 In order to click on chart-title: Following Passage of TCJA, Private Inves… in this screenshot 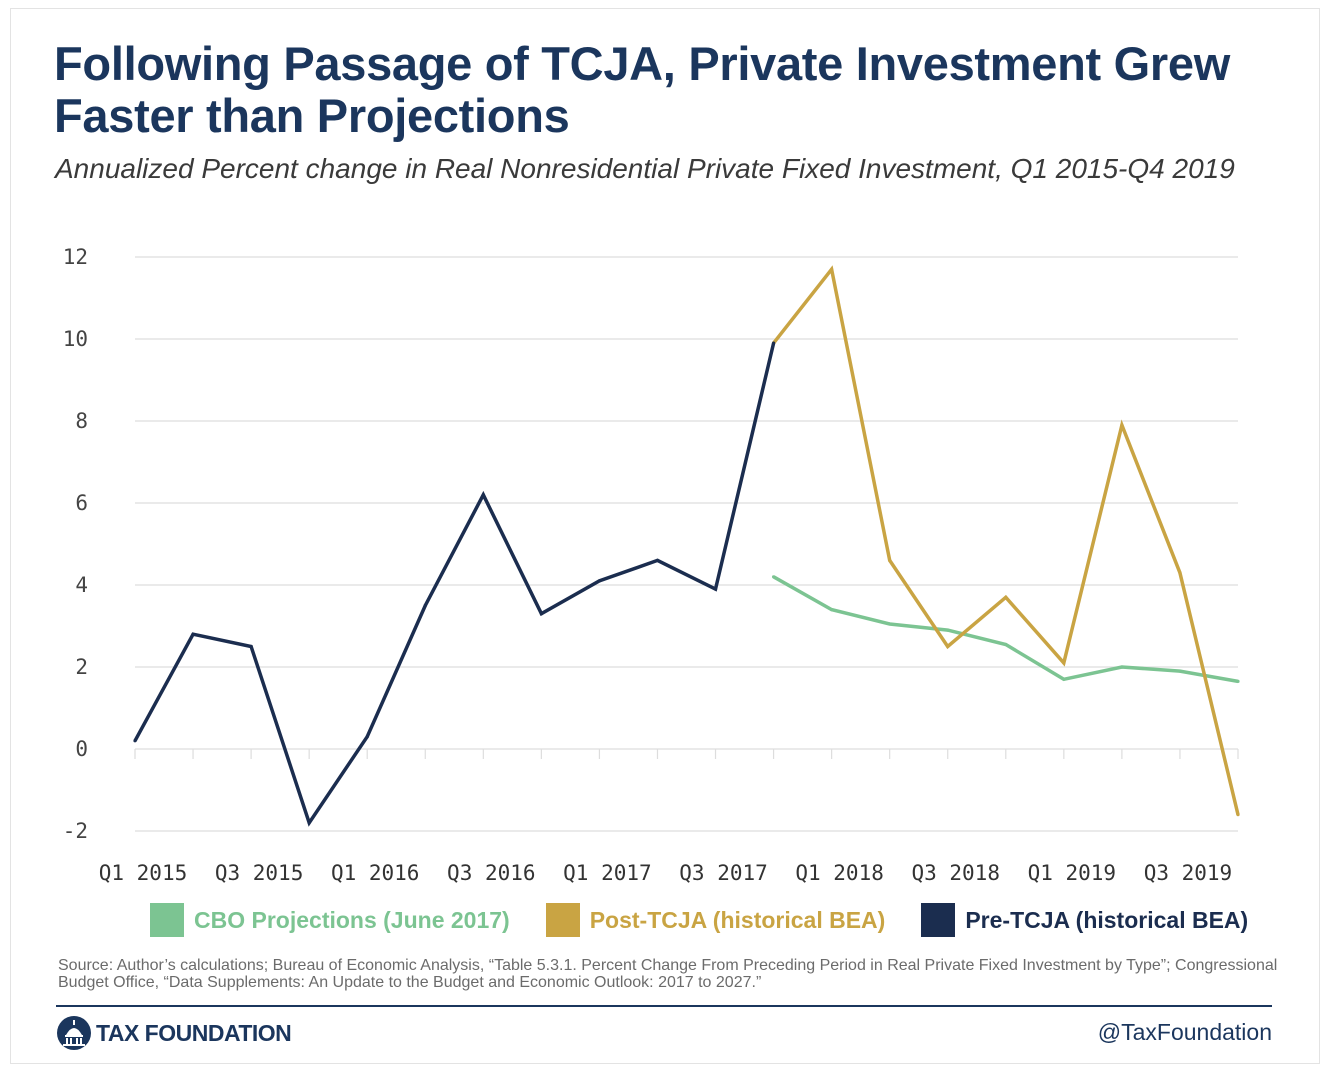, I will do `click(642, 89)`.